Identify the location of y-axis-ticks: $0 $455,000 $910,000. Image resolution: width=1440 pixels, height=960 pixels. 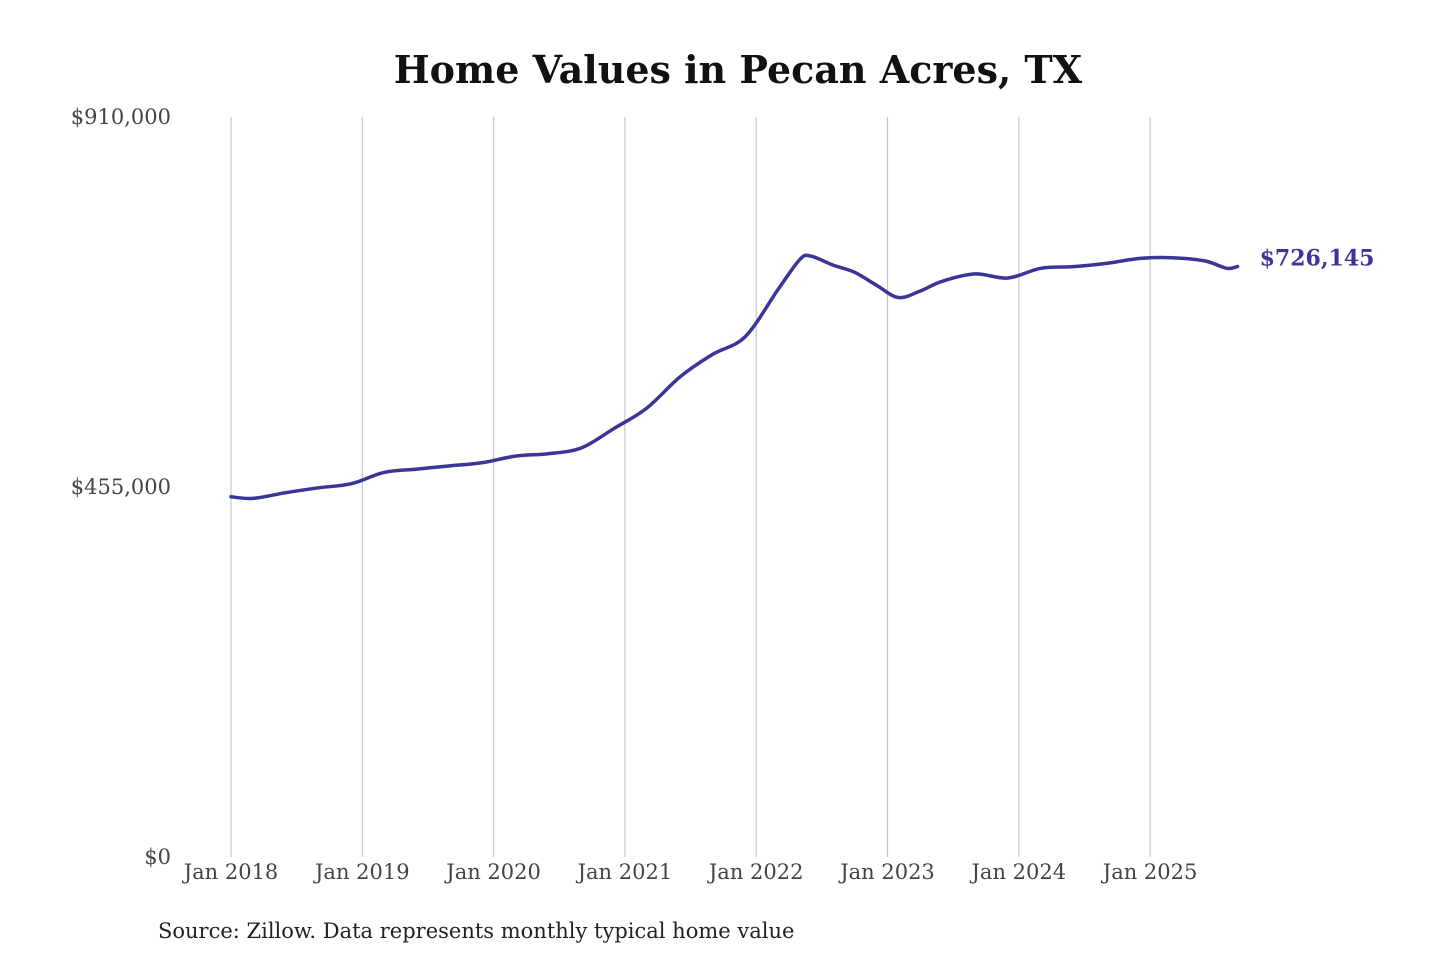
(121, 487).